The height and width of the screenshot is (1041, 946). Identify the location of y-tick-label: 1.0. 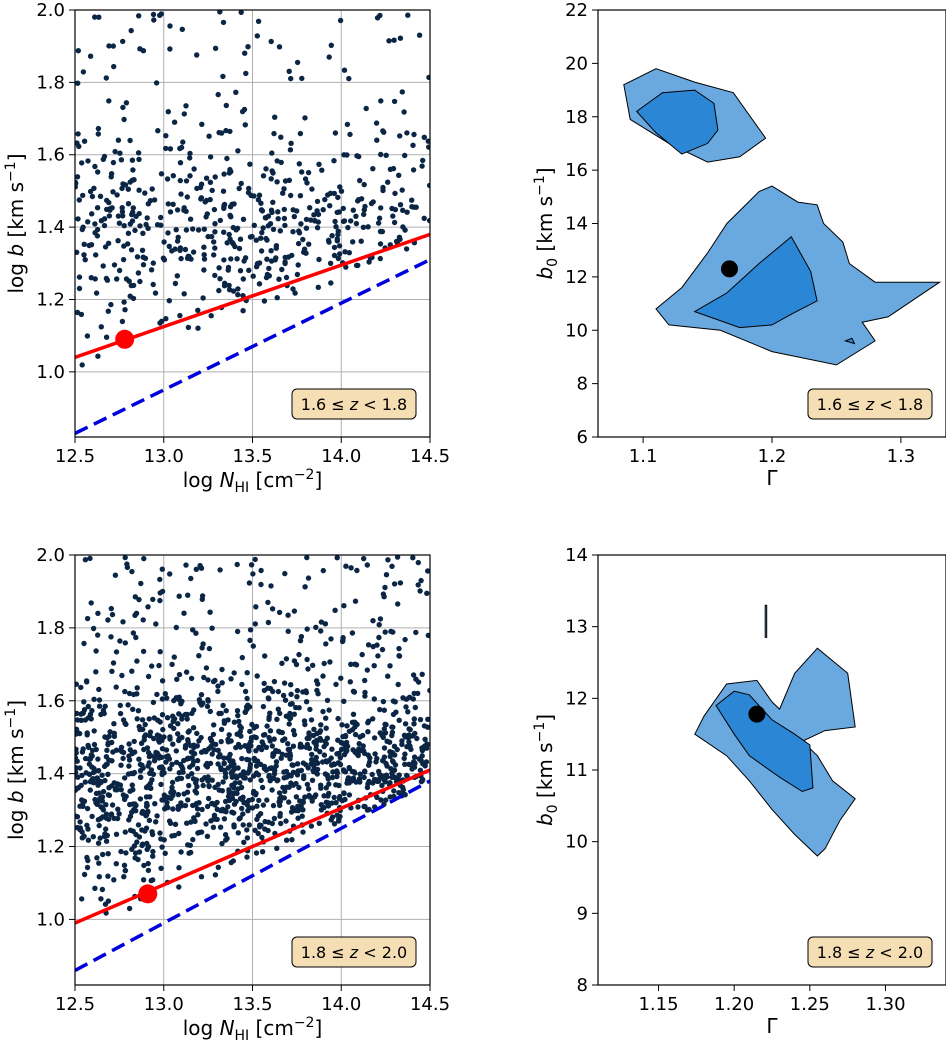
(50, 372).